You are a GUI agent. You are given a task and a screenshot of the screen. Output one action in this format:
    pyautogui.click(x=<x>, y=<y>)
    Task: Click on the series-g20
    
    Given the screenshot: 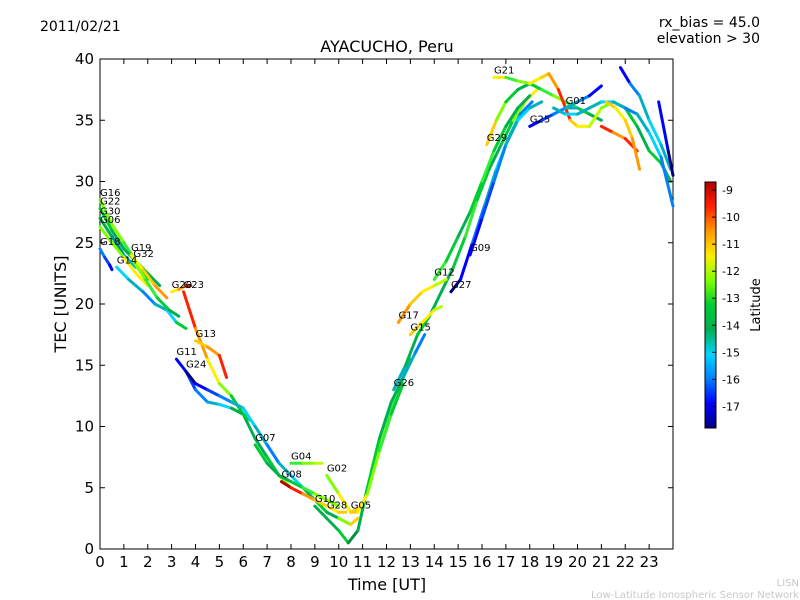 What is the action you would take?
    pyautogui.click(x=181, y=289)
    